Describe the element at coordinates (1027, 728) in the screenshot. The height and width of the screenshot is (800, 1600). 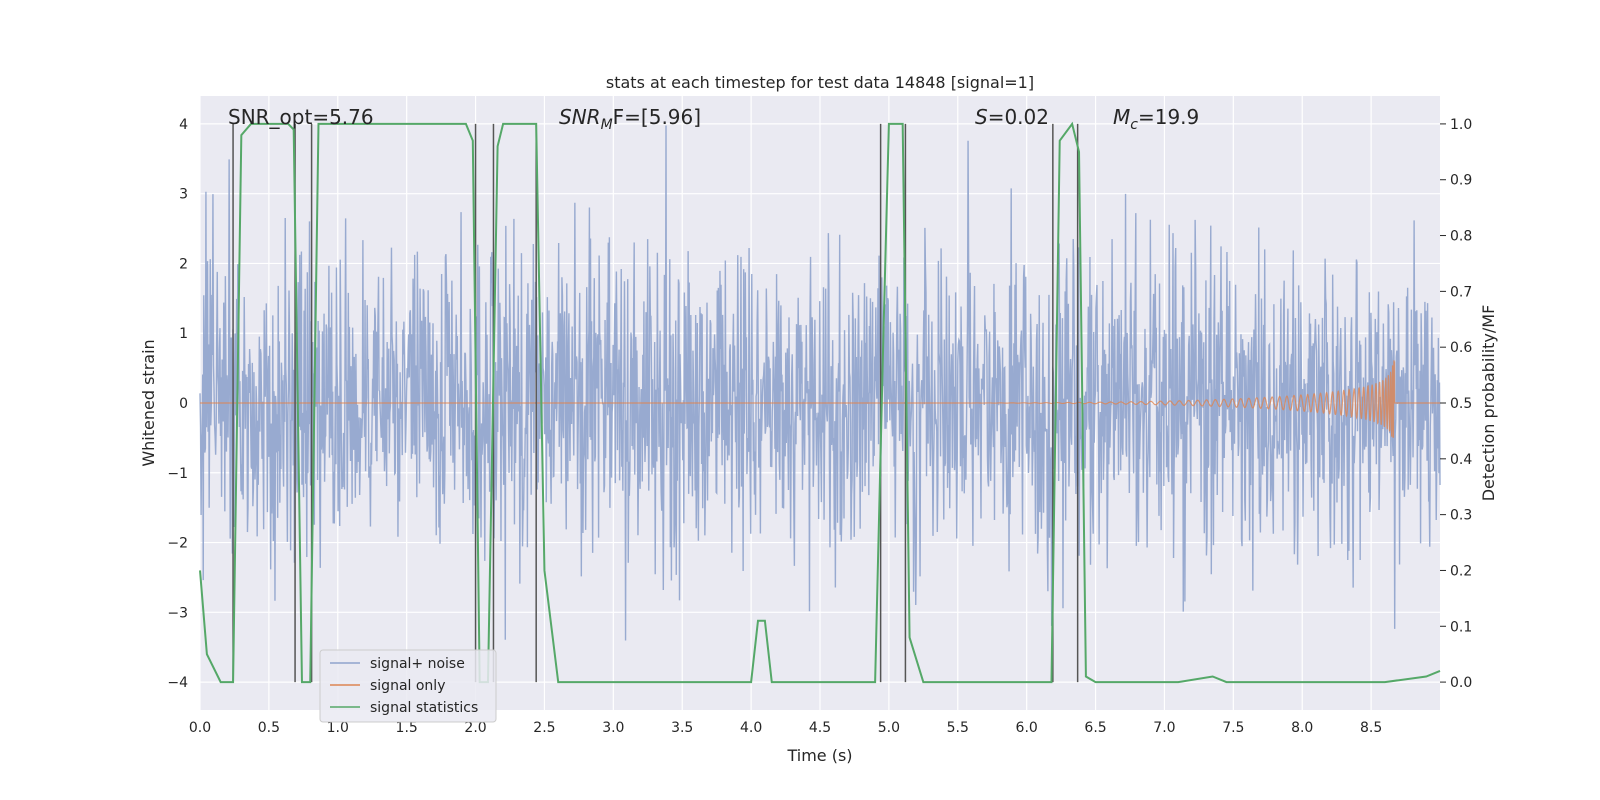
I see `x-tick-label-12: 6.0` at that location.